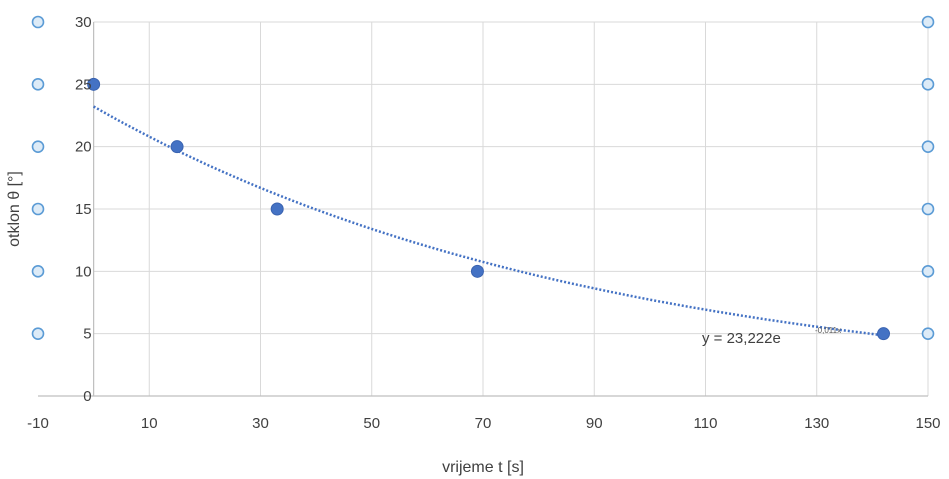 This screenshot has width=949, height=479. I want to click on y-tick-label: 5, so click(87, 334).